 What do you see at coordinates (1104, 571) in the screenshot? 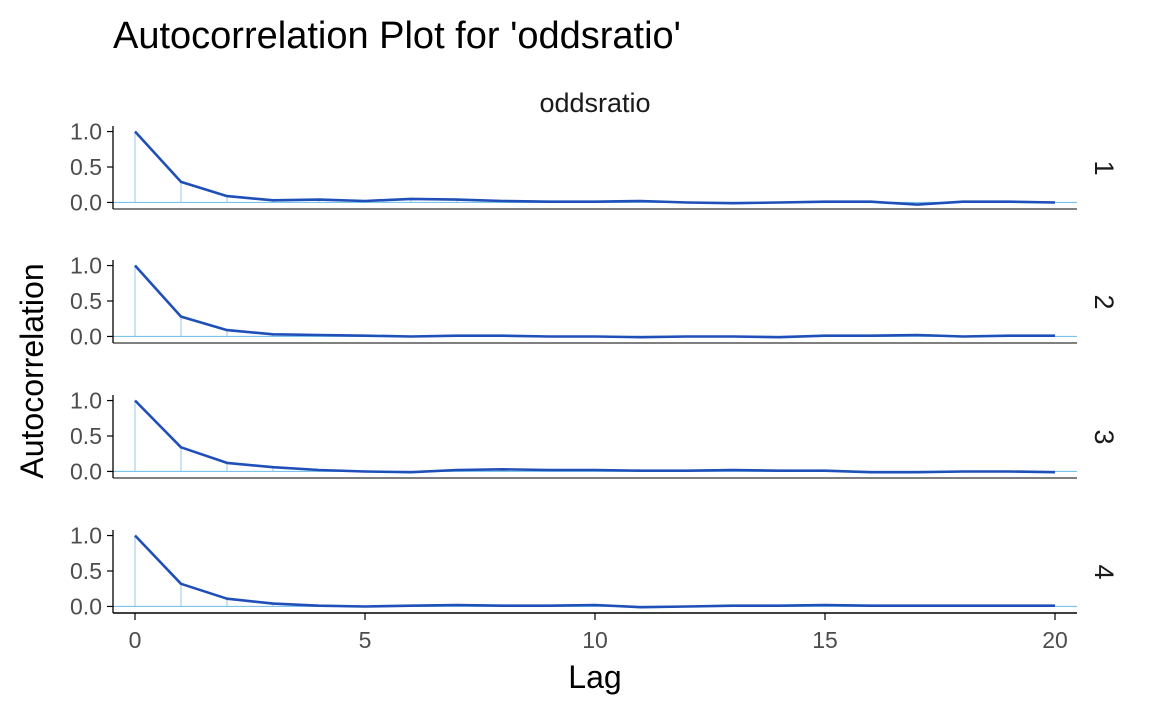
I see `facet-strip-label-chain-4: 4` at bounding box center [1104, 571].